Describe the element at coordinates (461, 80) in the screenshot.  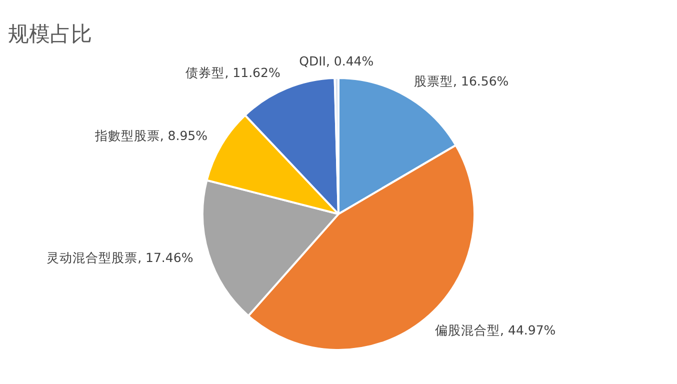
I see `slice-label: 股票型, 16.56%` at that location.